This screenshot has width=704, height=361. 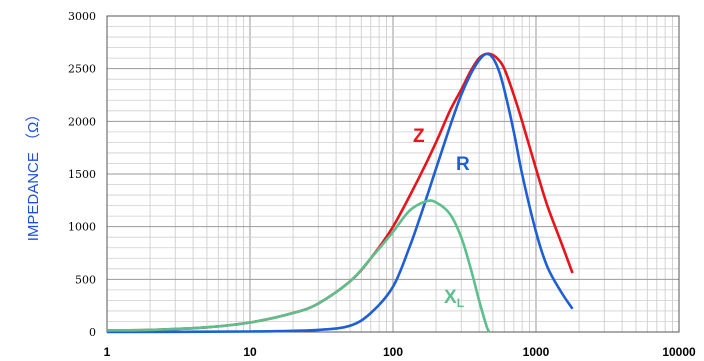 What do you see at coordinates (82, 69) in the screenshot?
I see `y-tick-label: 2500` at bounding box center [82, 69].